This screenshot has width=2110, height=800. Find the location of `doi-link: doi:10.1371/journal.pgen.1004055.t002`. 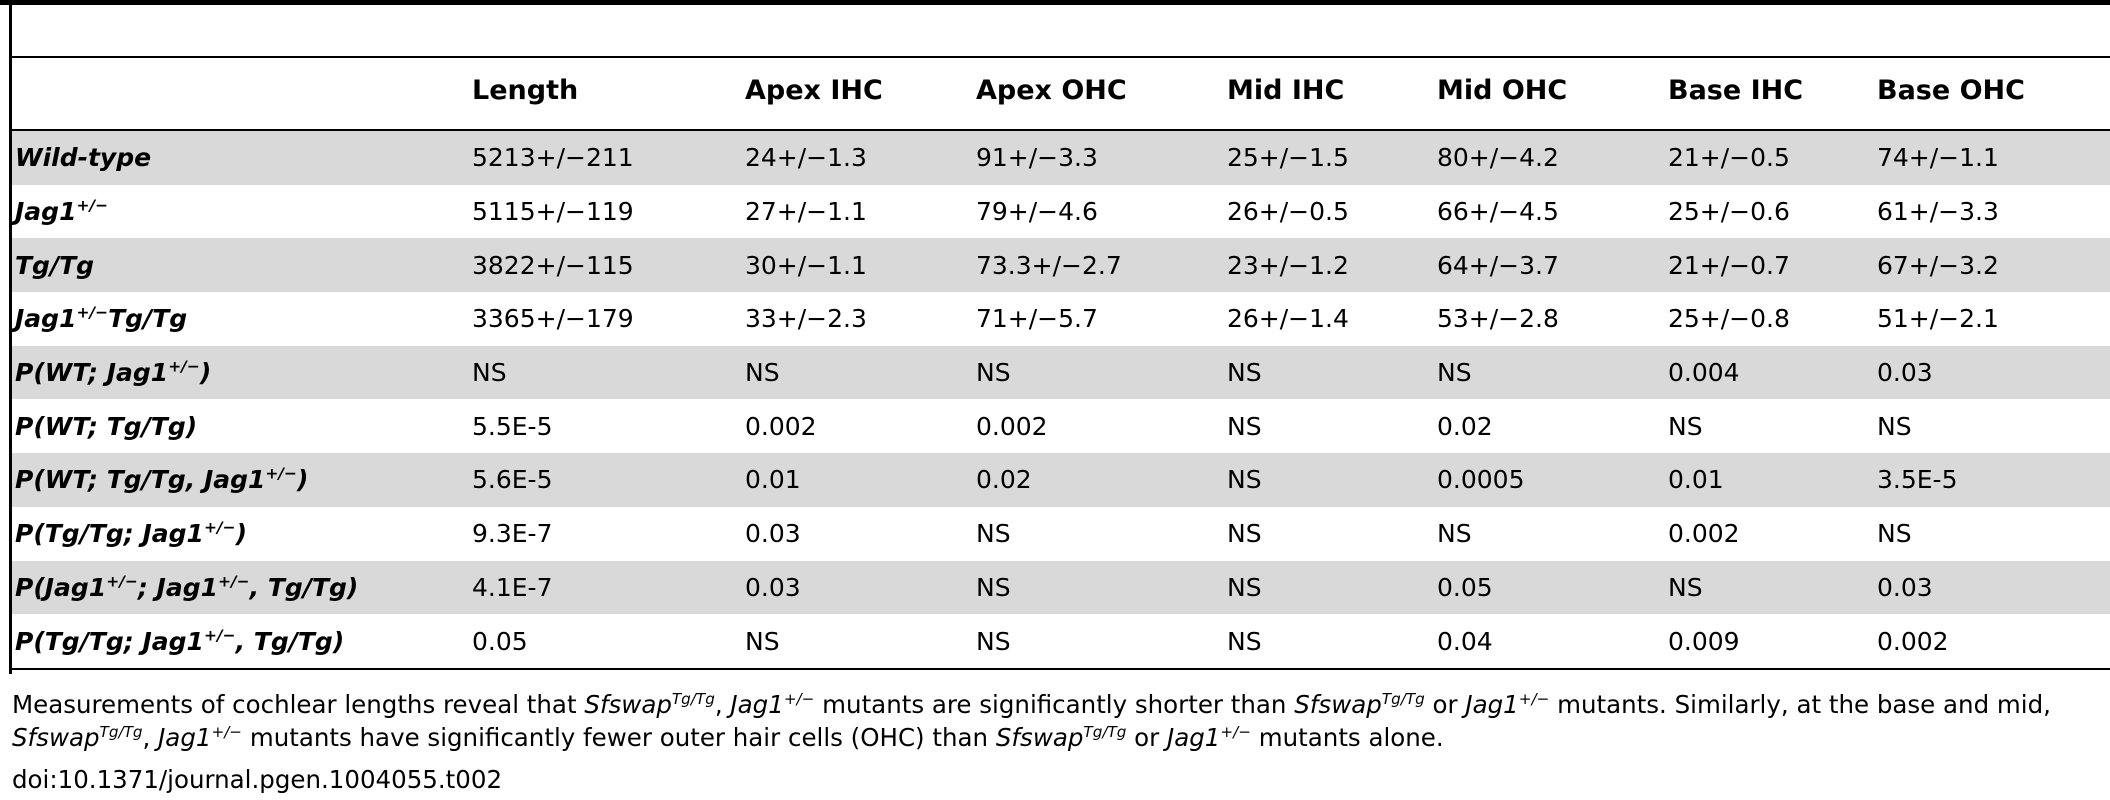

doi-link: doi:10.1371/journal.pgen.1004055.t002 is located at coordinates (257, 779).